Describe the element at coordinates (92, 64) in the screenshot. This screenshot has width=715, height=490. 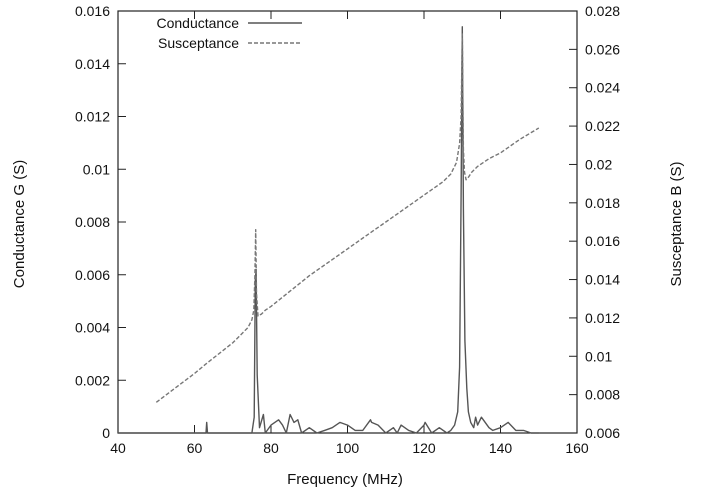
I see `y-left-tick-label: 0.014` at that location.